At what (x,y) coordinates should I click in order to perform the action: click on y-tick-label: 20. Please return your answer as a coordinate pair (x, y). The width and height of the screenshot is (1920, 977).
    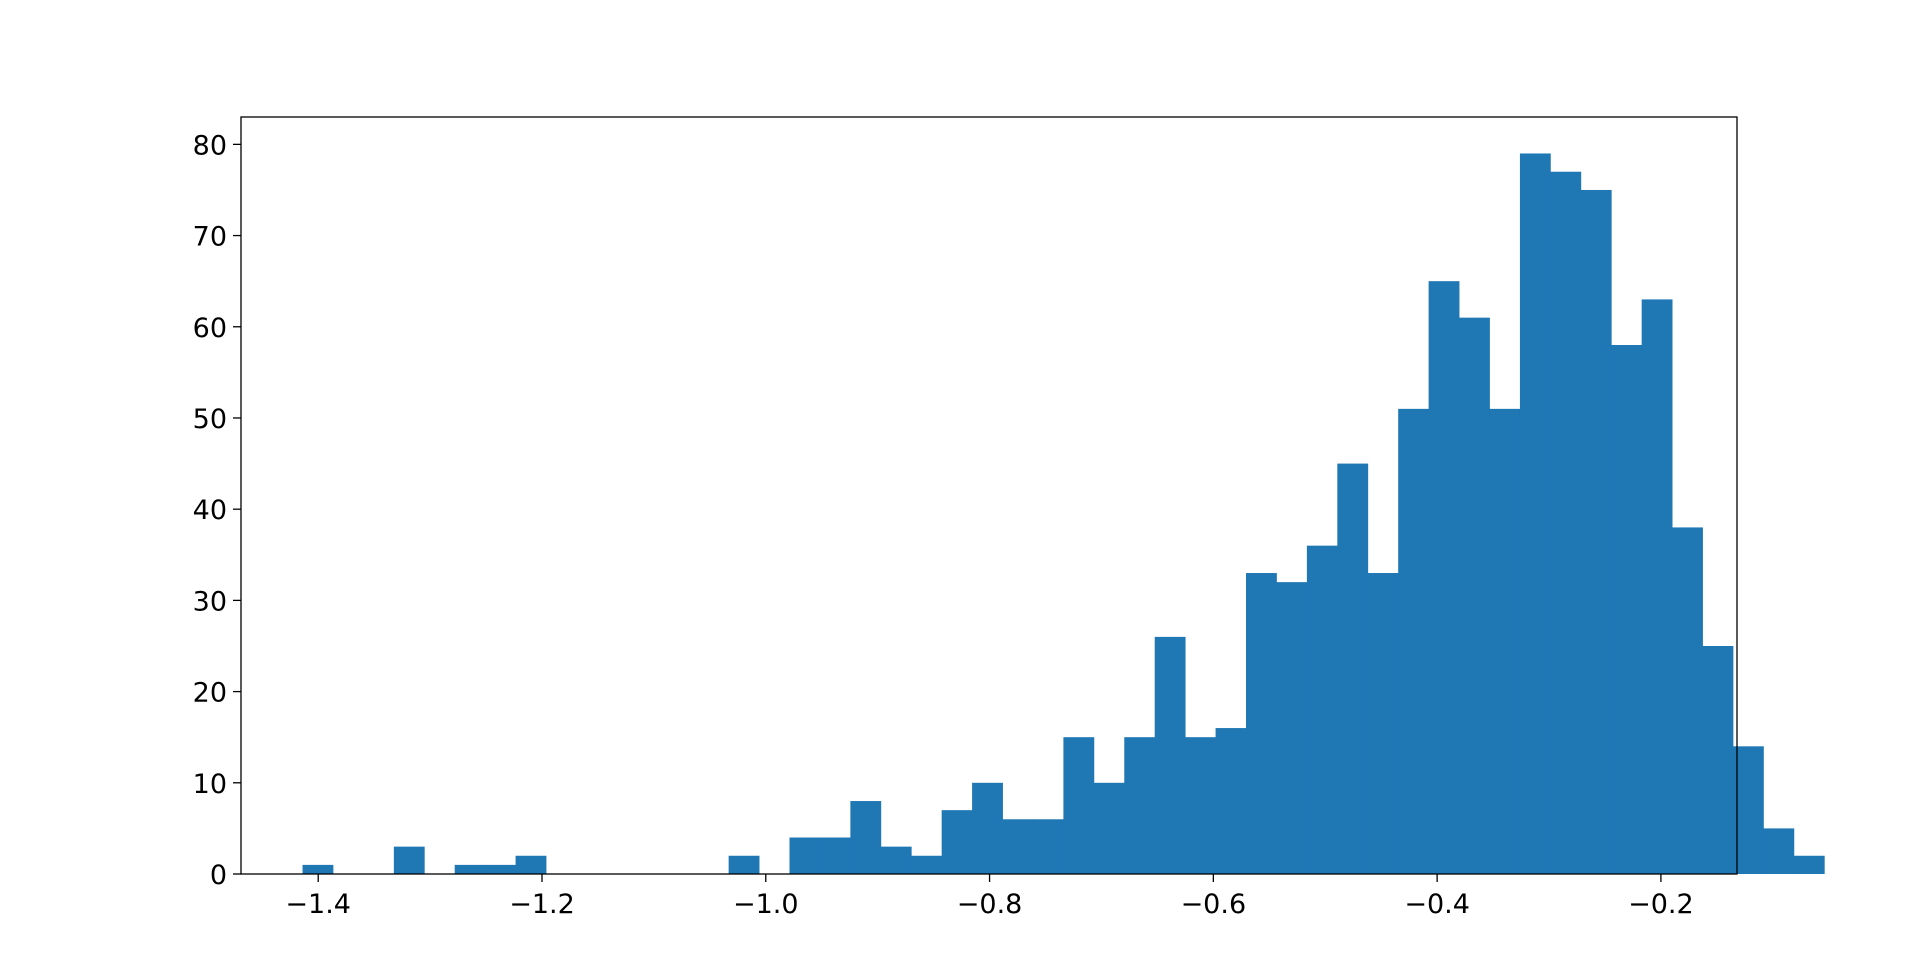
    Looking at the image, I should click on (210, 693).